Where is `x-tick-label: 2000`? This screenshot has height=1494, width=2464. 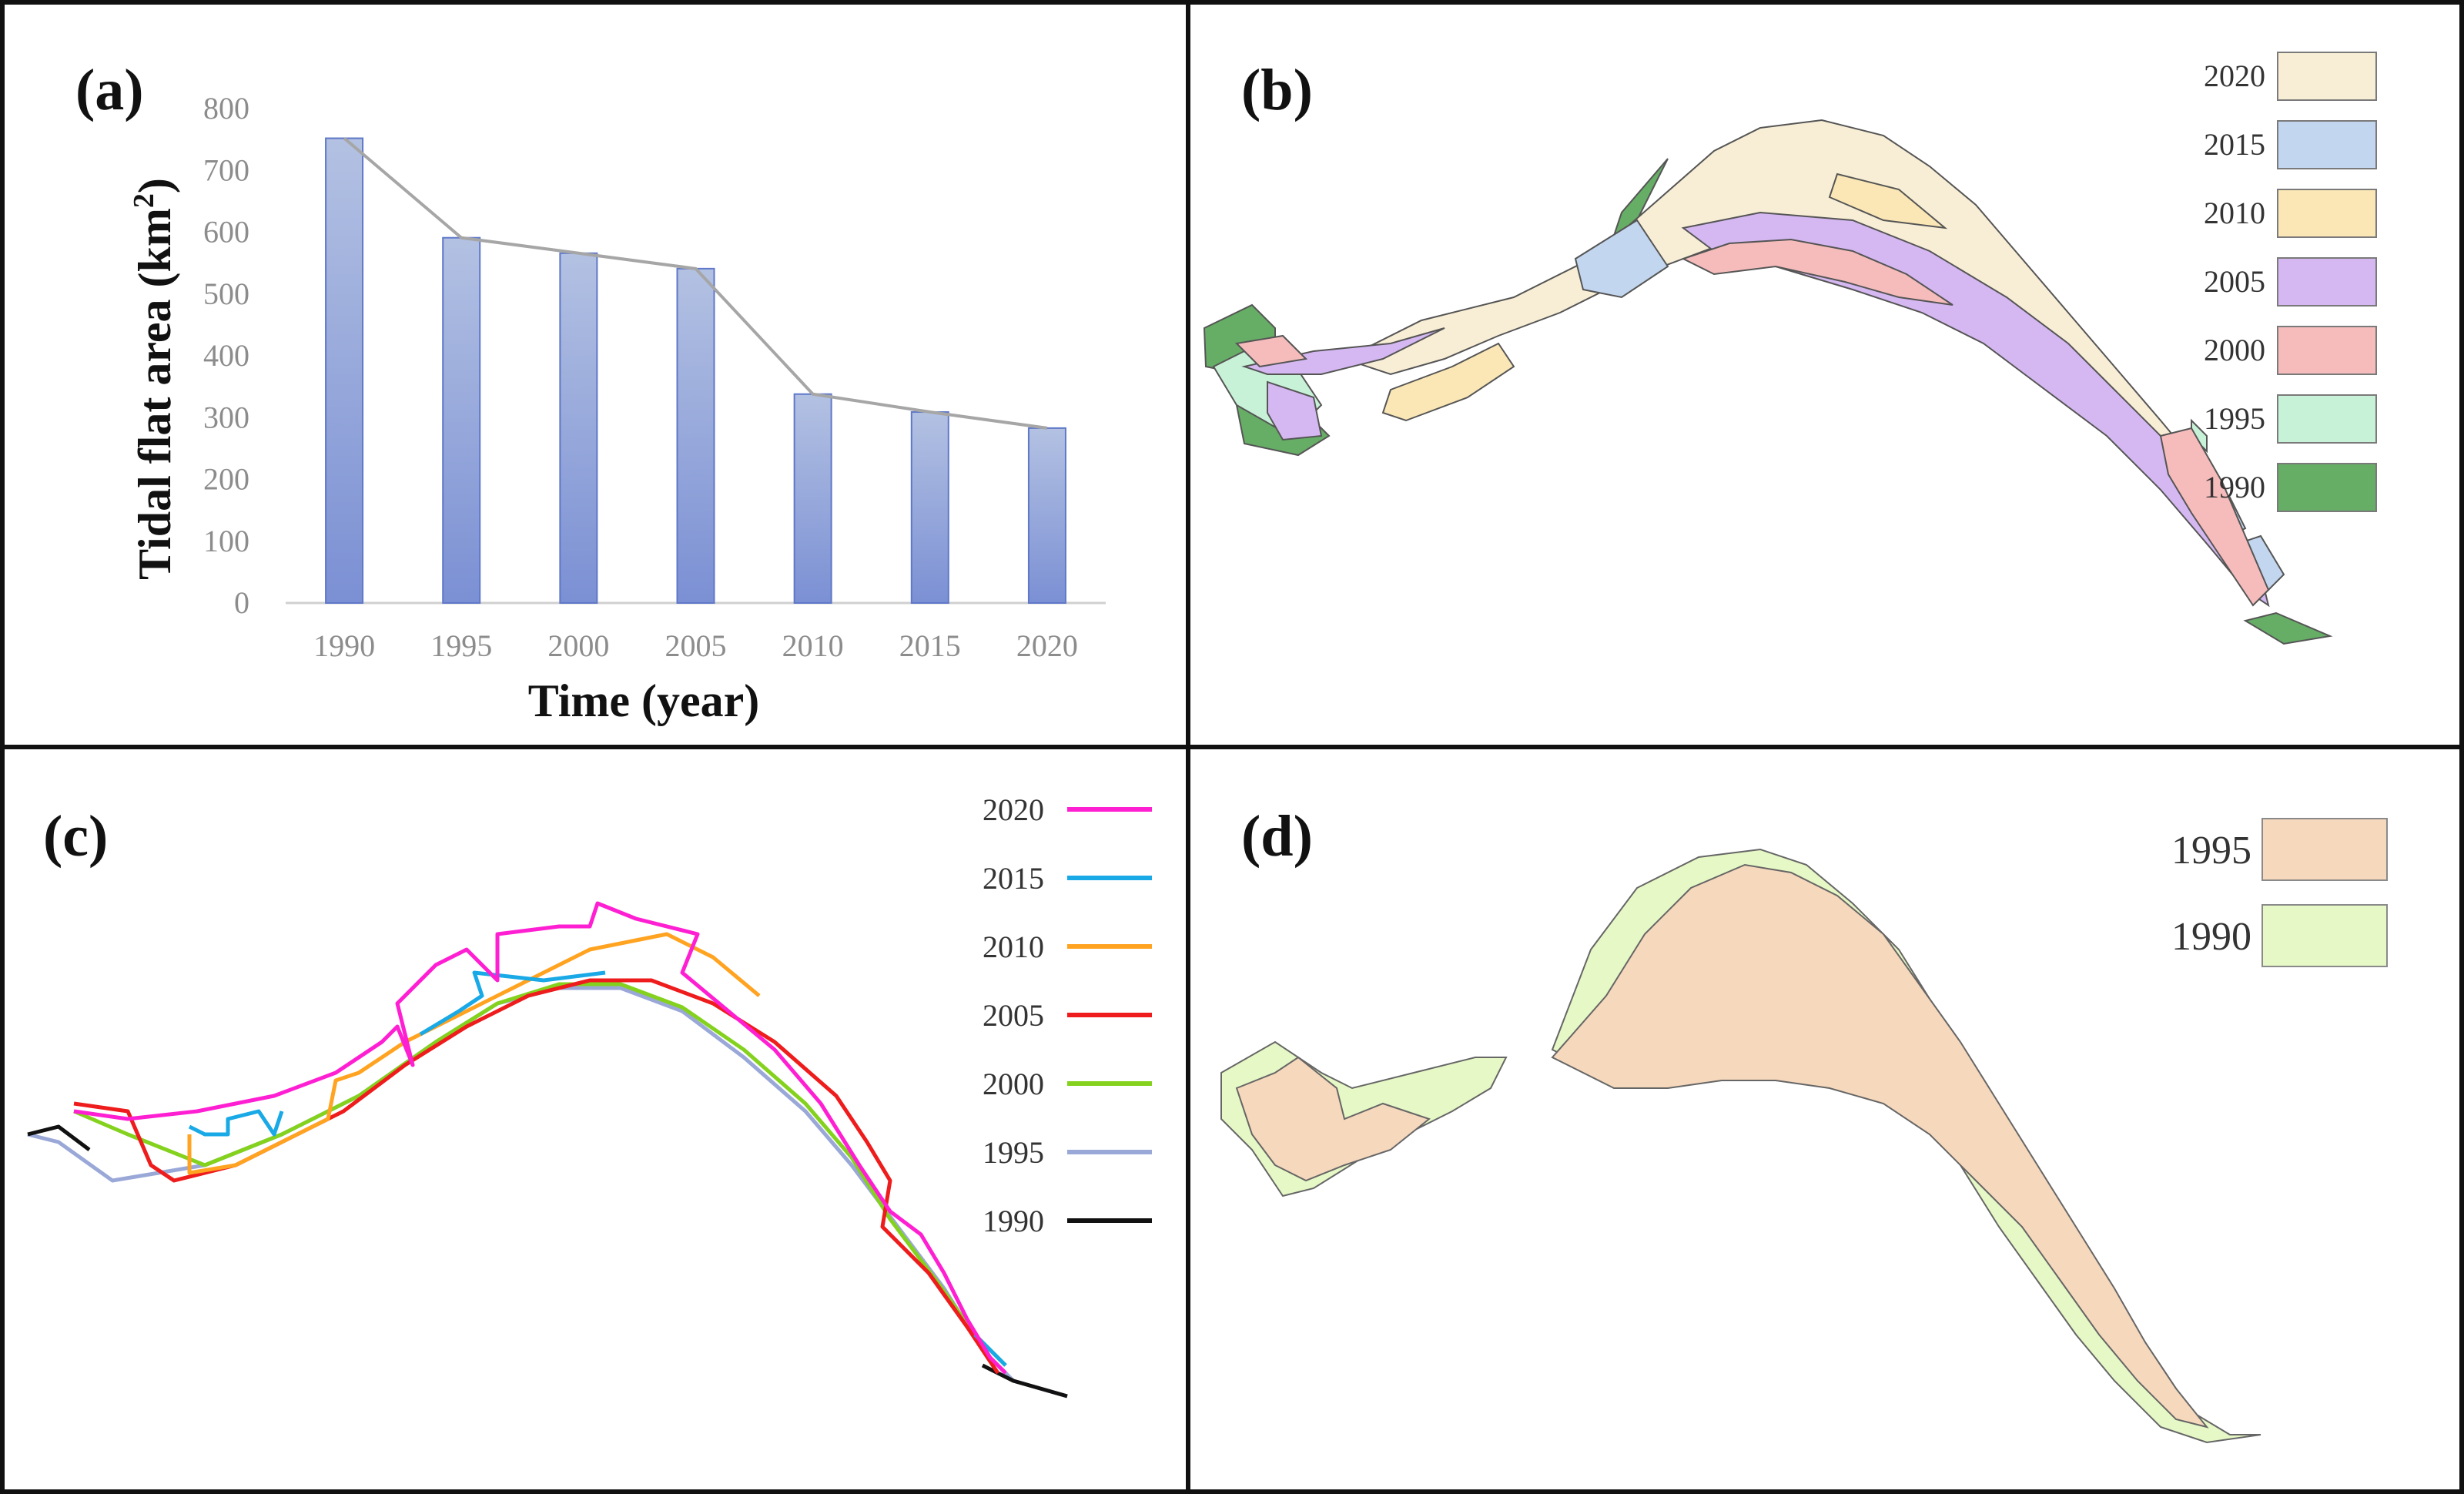 x-tick-label: 2000 is located at coordinates (578, 645).